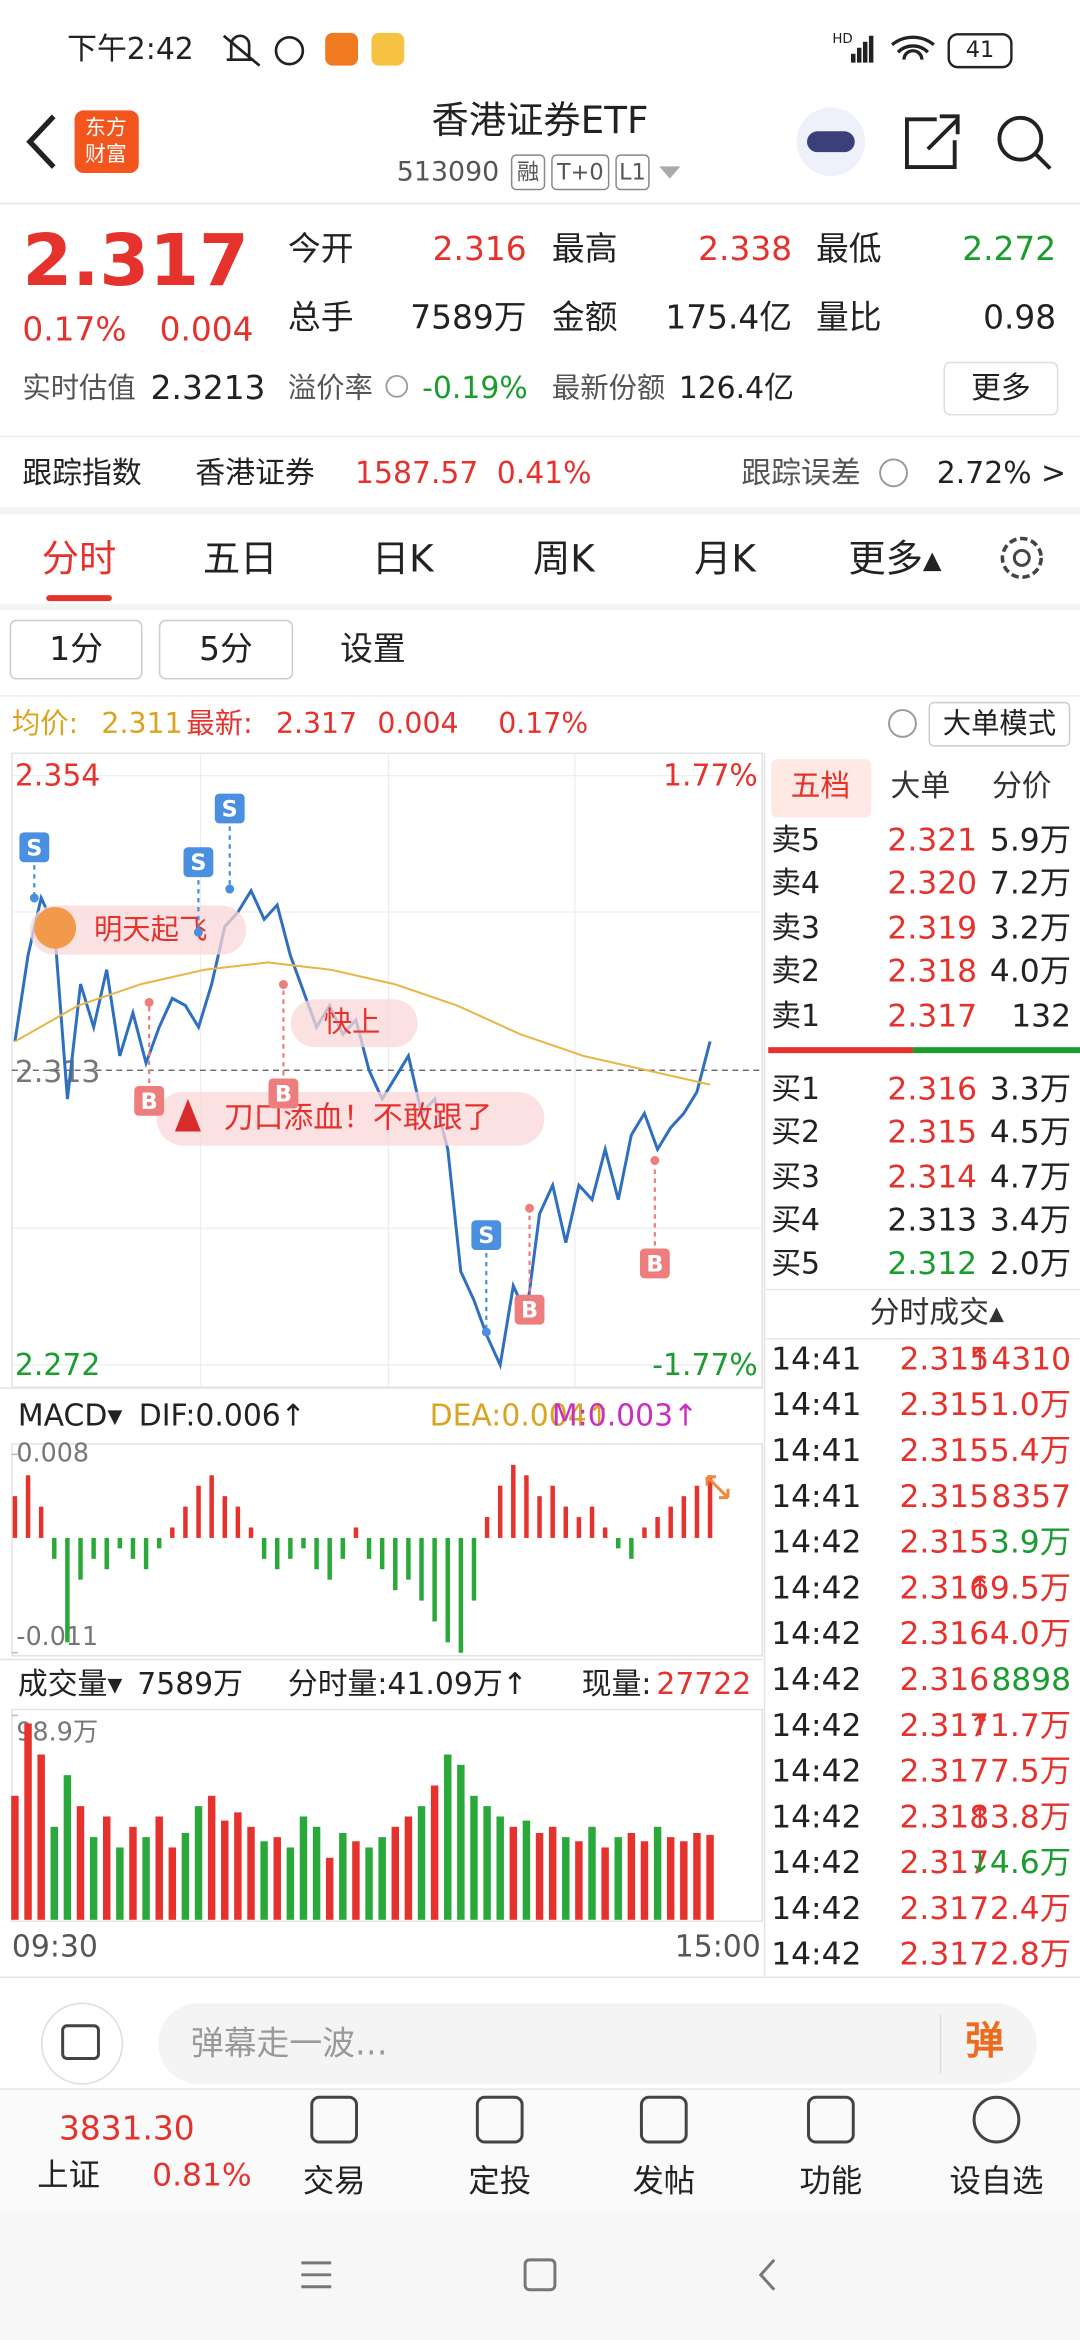 Image resolution: width=1080 pixels, height=2340 pixels. Describe the element at coordinates (1020, 138) in the screenshot. I see `search-button` at that location.